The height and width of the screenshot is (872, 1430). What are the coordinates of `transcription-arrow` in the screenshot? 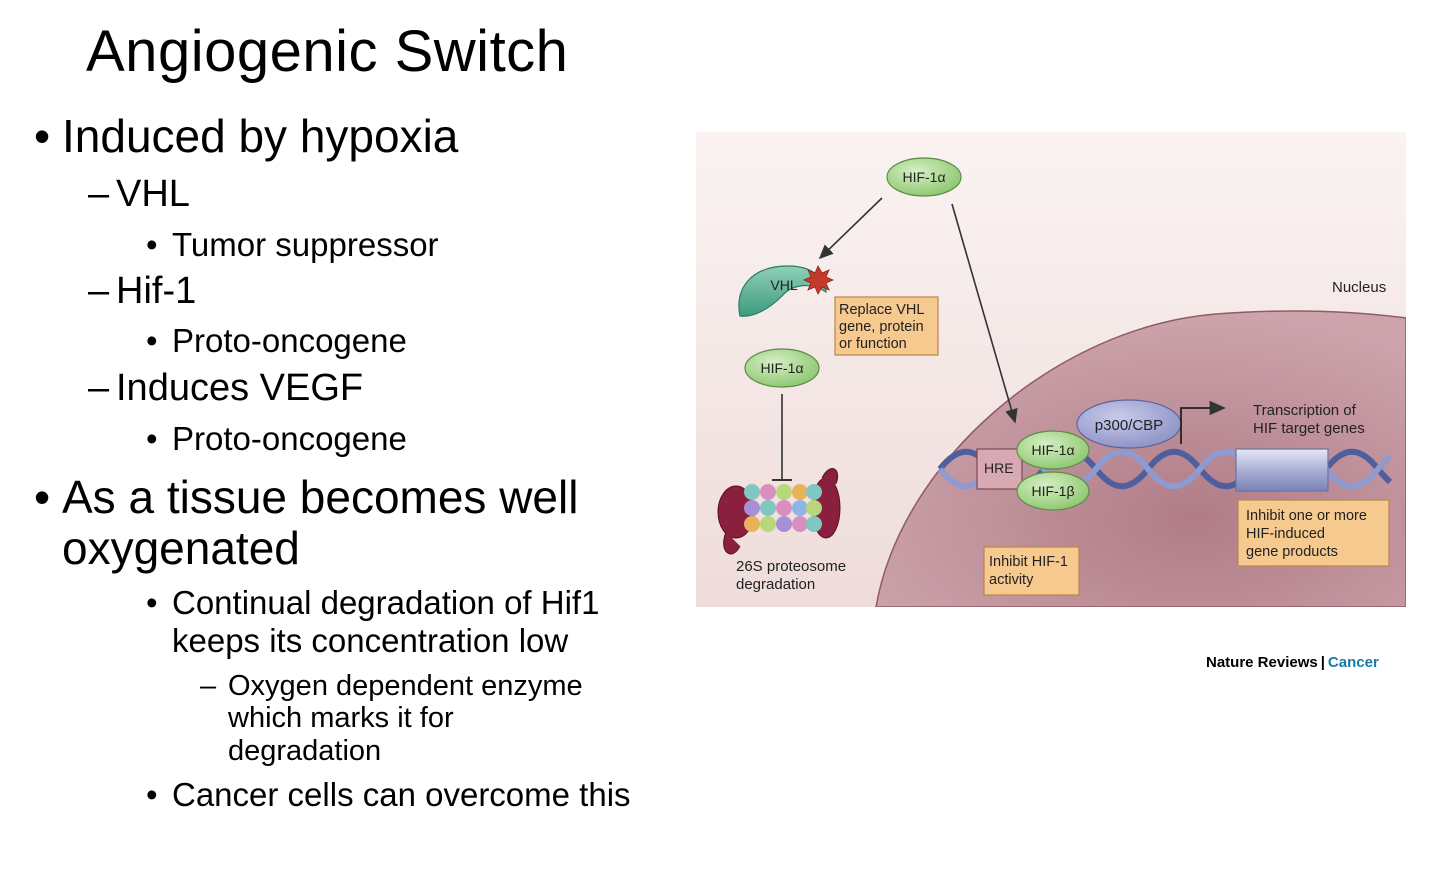 It's located at (1203, 422).